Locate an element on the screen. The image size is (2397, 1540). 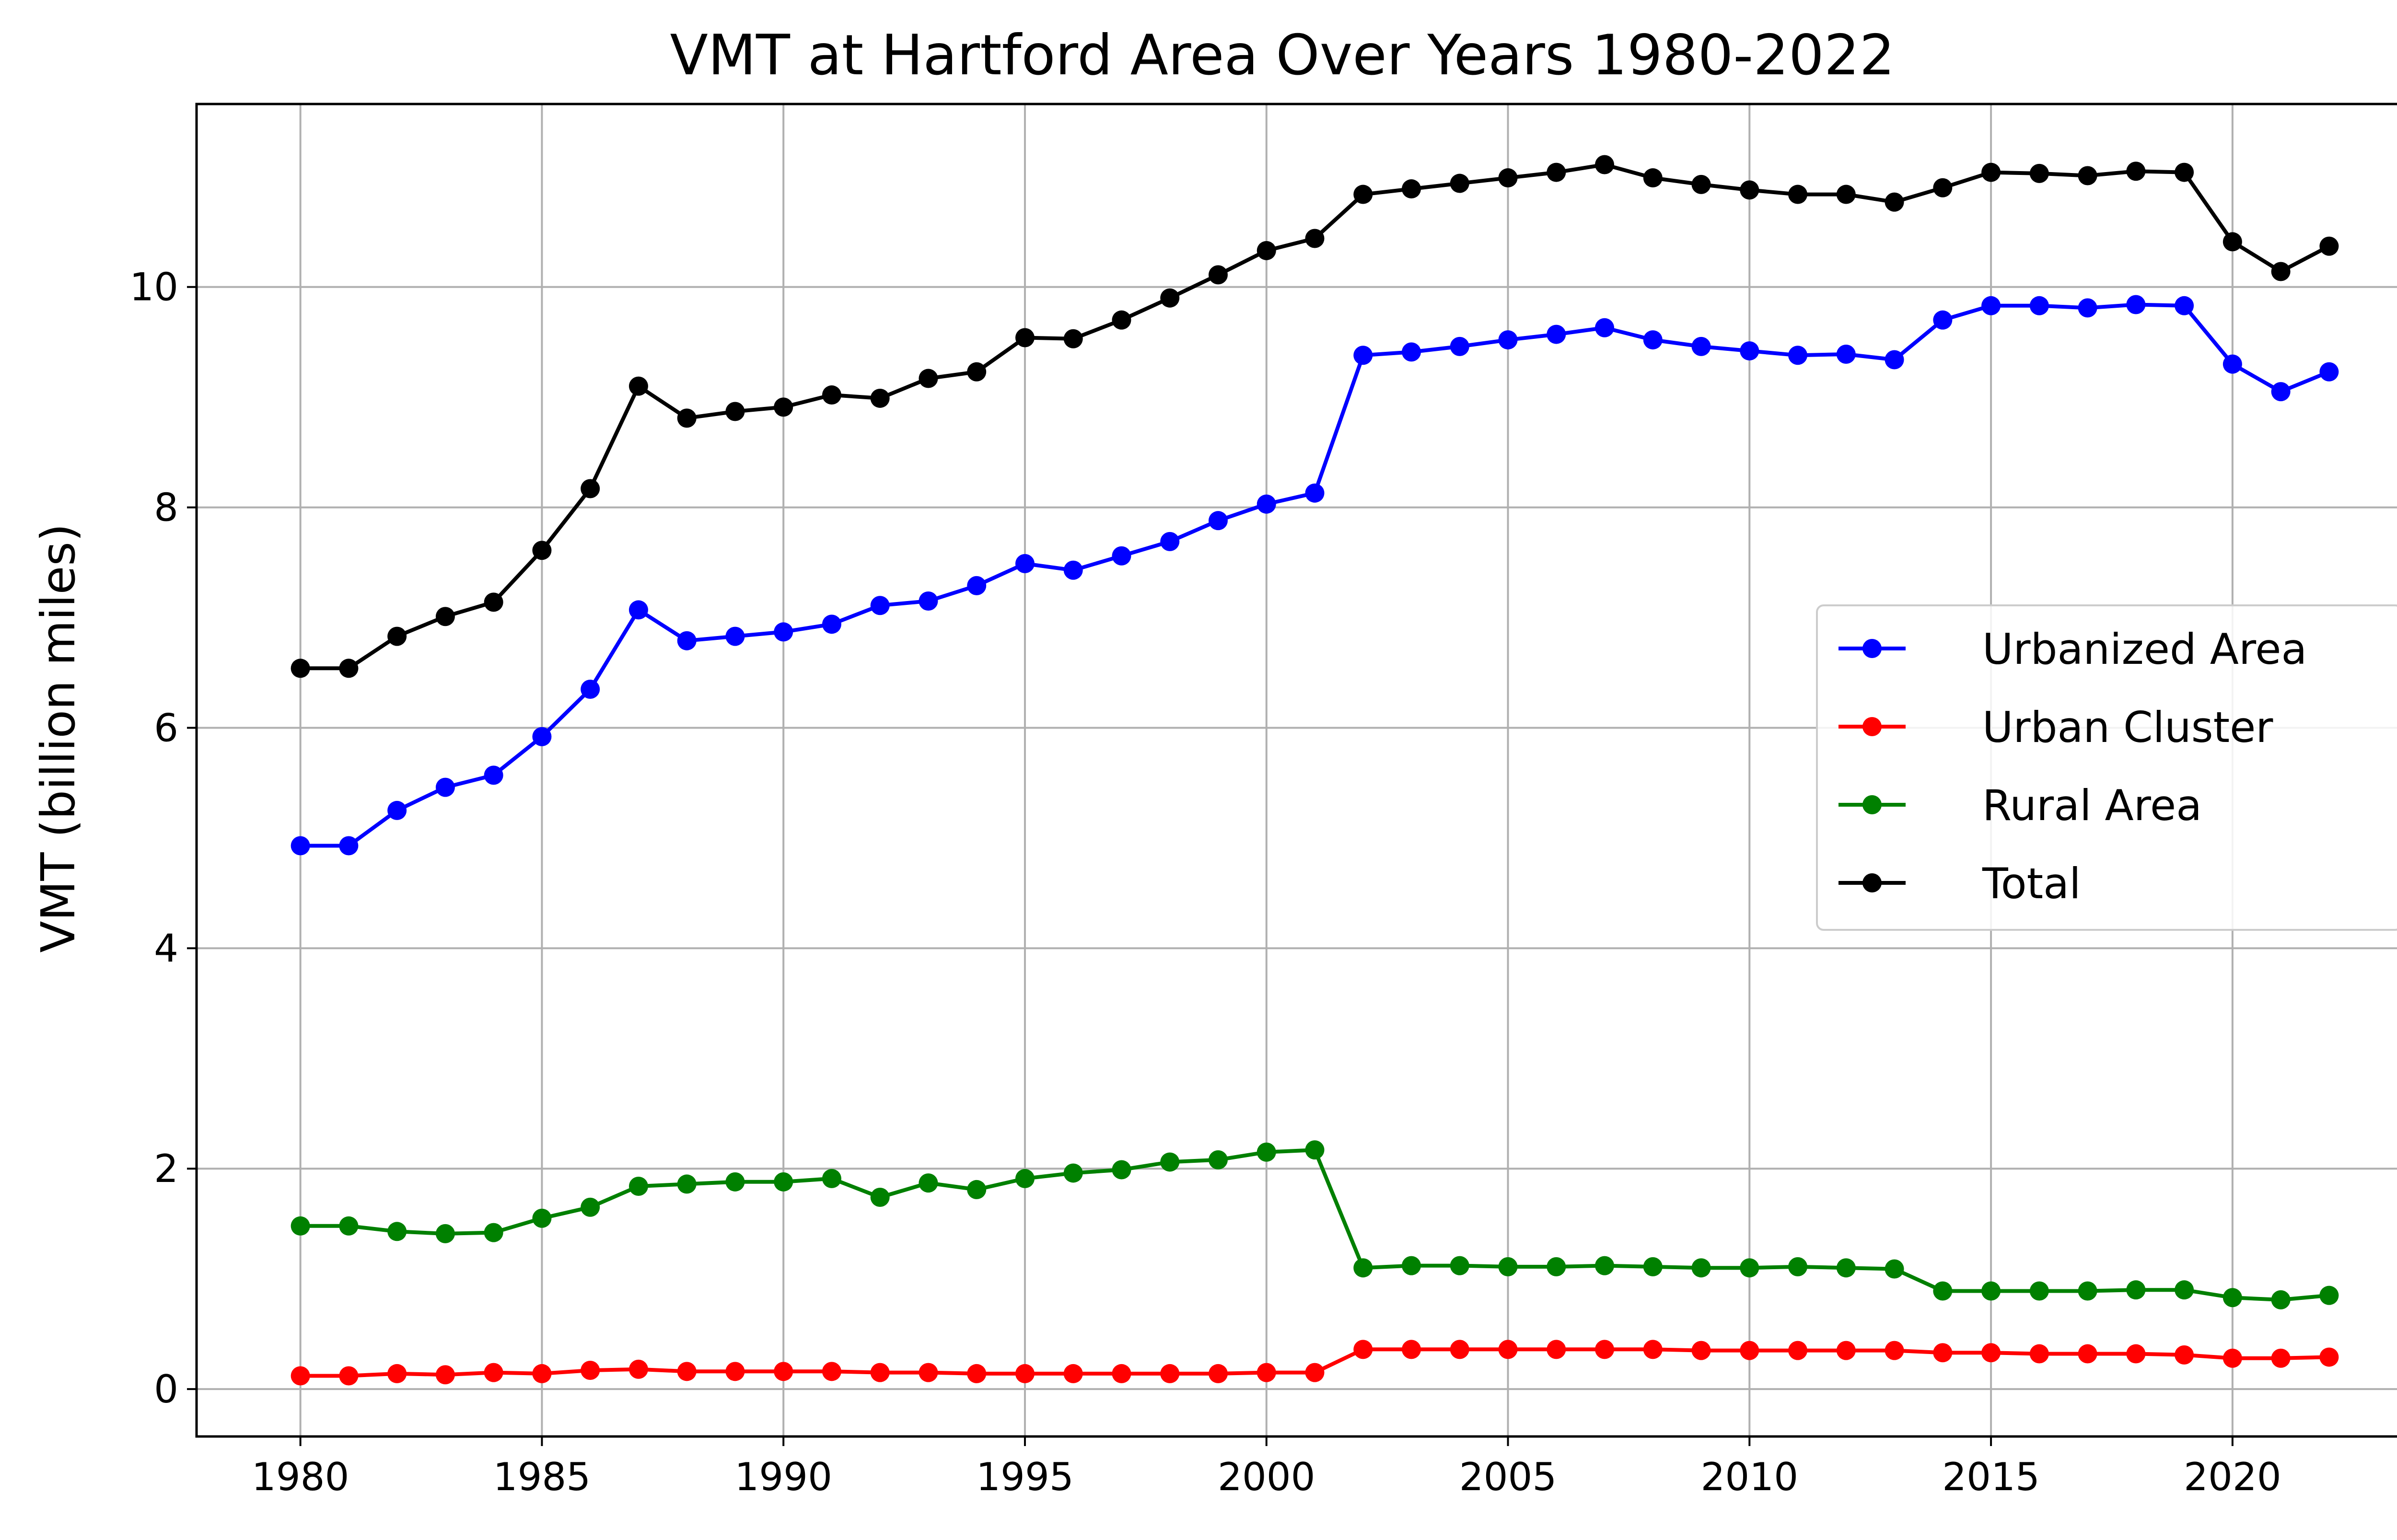
x-tick-label: 2005 is located at coordinates (1508, 1477).